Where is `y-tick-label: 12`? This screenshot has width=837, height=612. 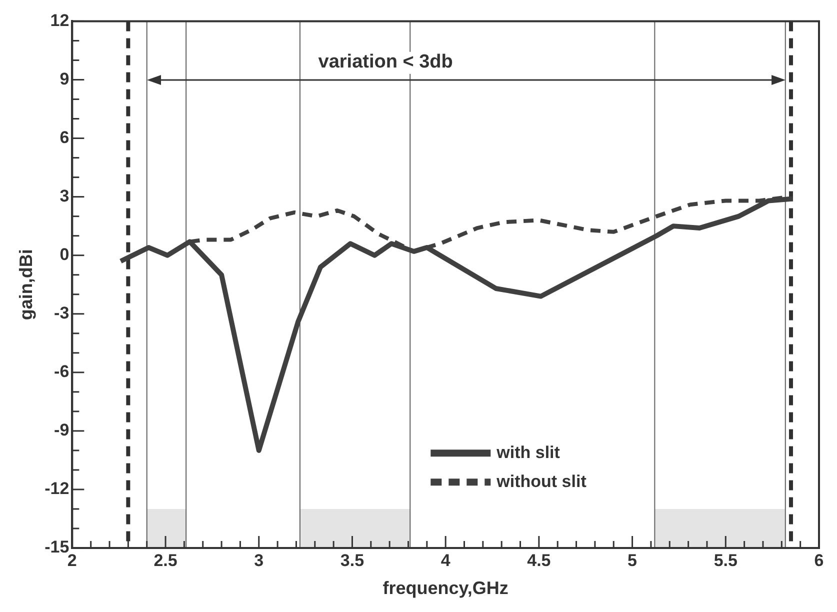
y-tick-label: 12 is located at coordinates (60, 20).